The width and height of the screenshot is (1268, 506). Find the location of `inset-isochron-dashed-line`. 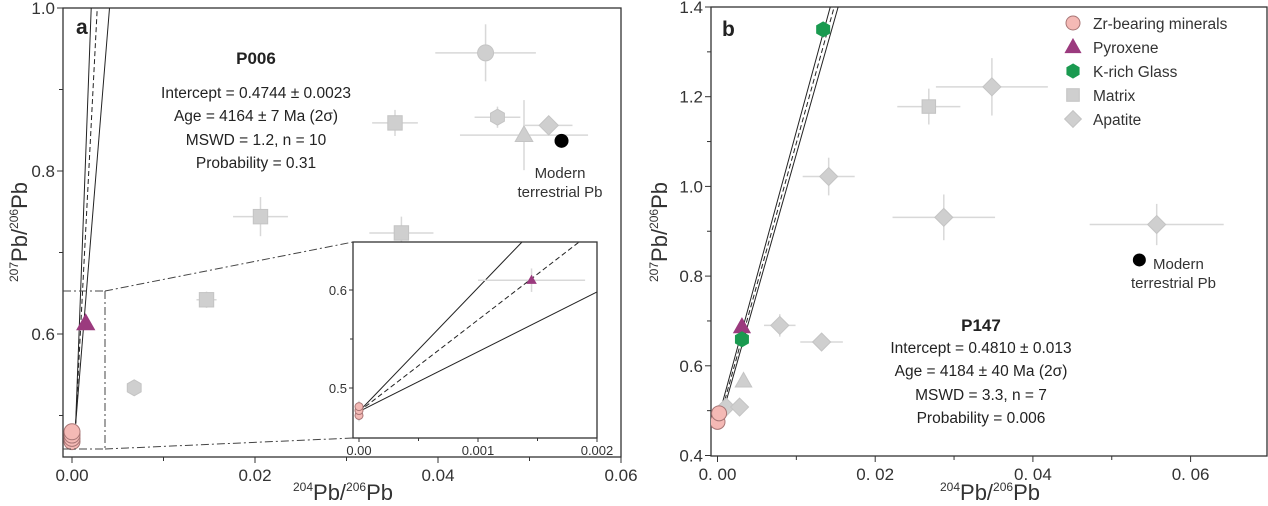

inset-isochron-dashed-line is located at coordinates (469, 327).